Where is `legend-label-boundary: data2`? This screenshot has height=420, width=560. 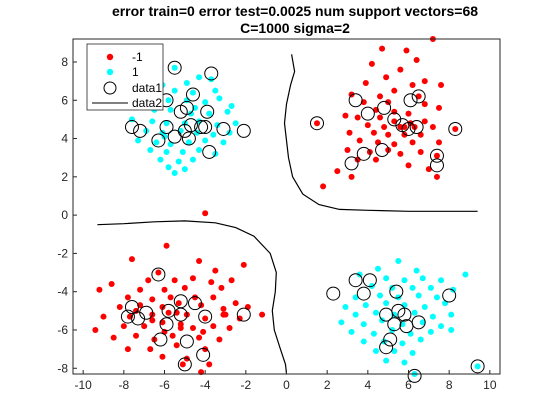 legend-label-boundary: data2 is located at coordinates (147, 103).